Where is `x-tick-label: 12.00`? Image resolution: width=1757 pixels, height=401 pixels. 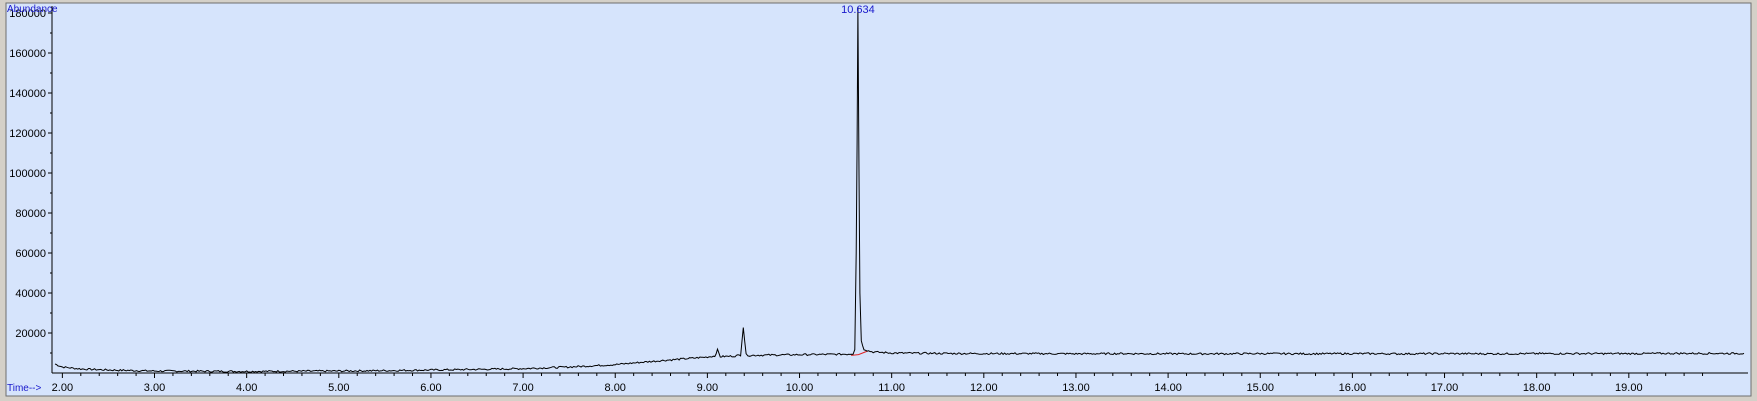 x-tick-label: 12.00 is located at coordinates (984, 388).